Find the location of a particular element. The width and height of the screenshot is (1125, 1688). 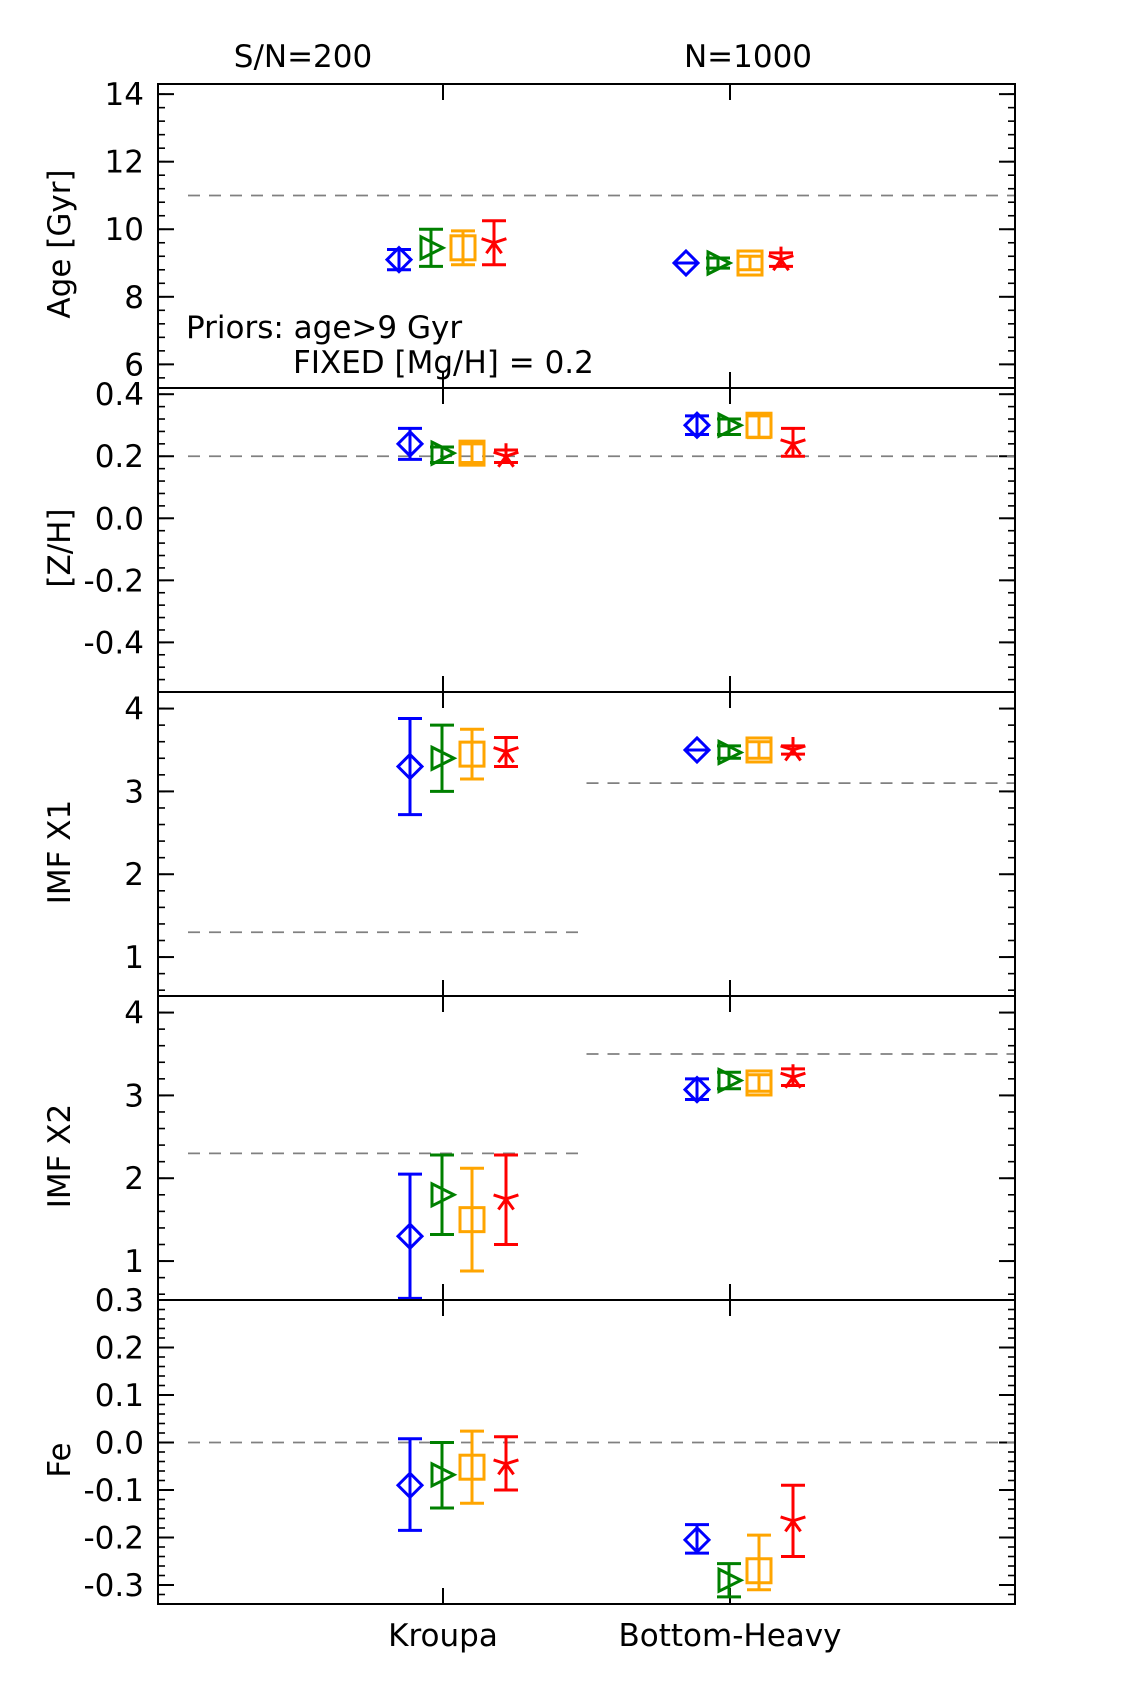

annotation-fixed: FIXED [Mg/H] = 0.2 is located at coordinates (443, 363).